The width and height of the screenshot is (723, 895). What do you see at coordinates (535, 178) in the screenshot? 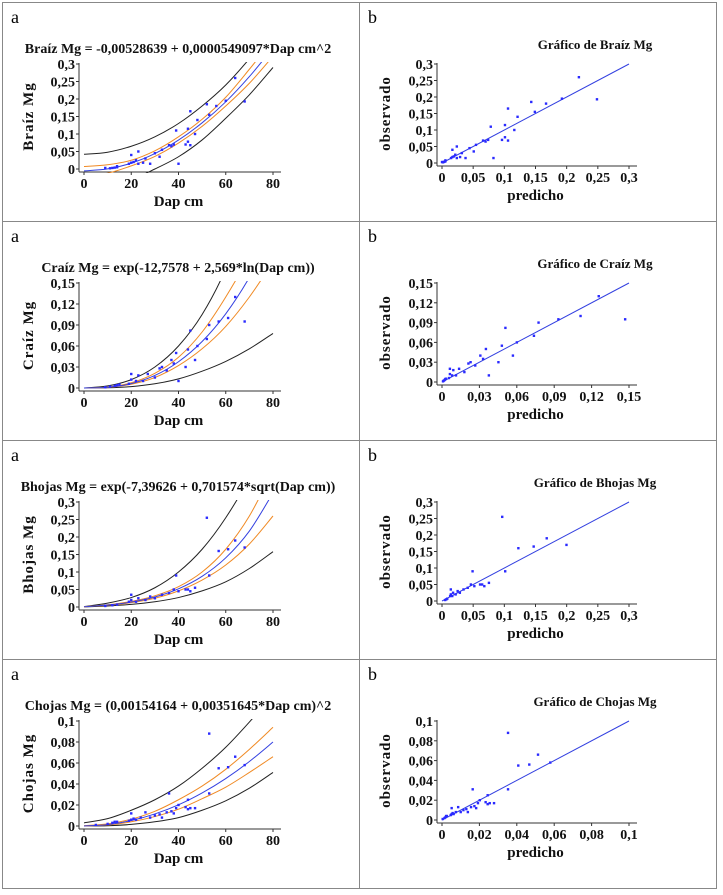
I see `x-tick-label: 0,15` at bounding box center [535, 178].